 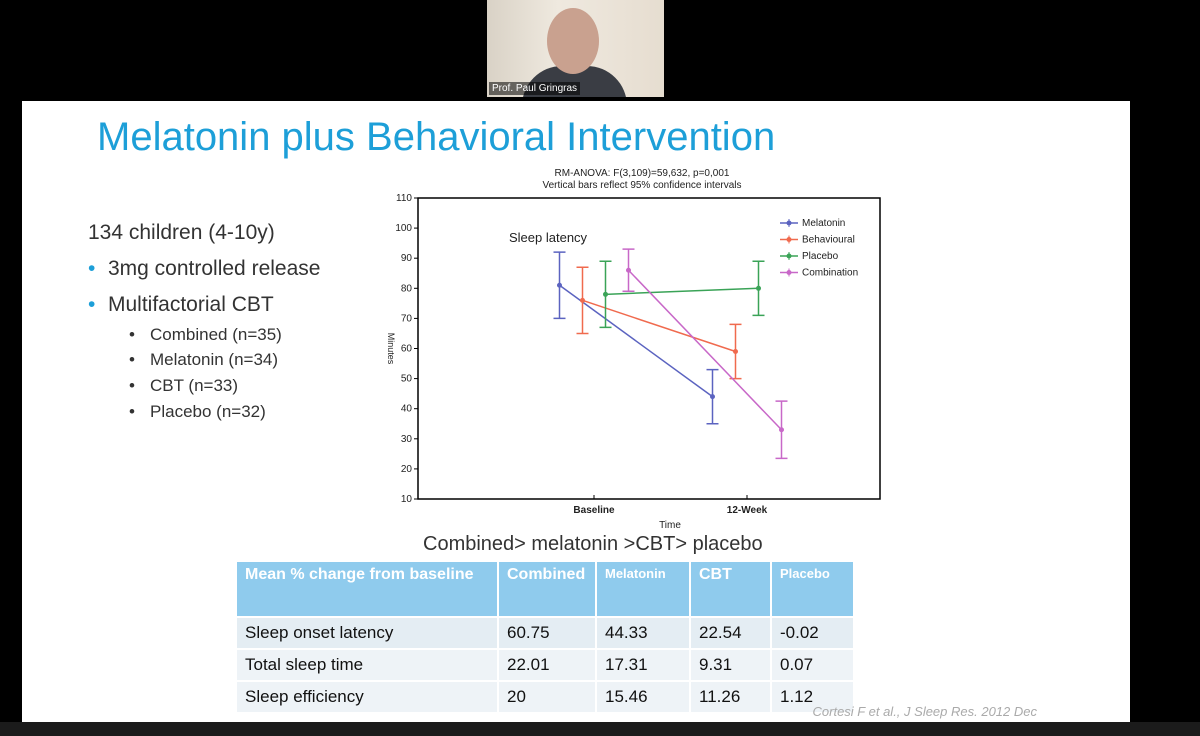 What do you see at coordinates (535, 88) in the screenshot?
I see `participant-name: Prof. Paul Gringras` at bounding box center [535, 88].